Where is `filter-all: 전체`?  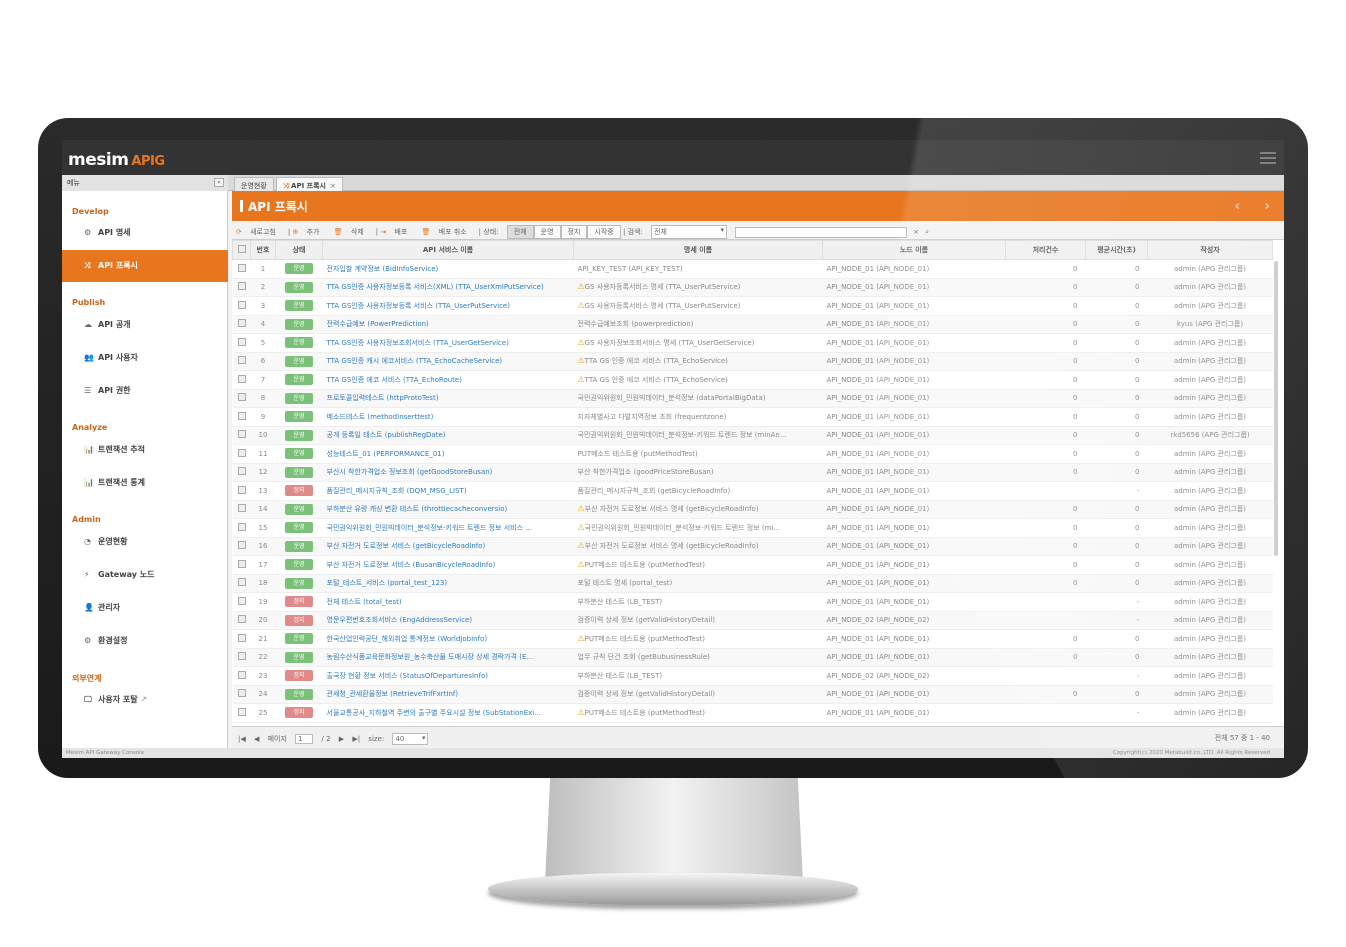
filter-all: 전체 is located at coordinates (520, 232).